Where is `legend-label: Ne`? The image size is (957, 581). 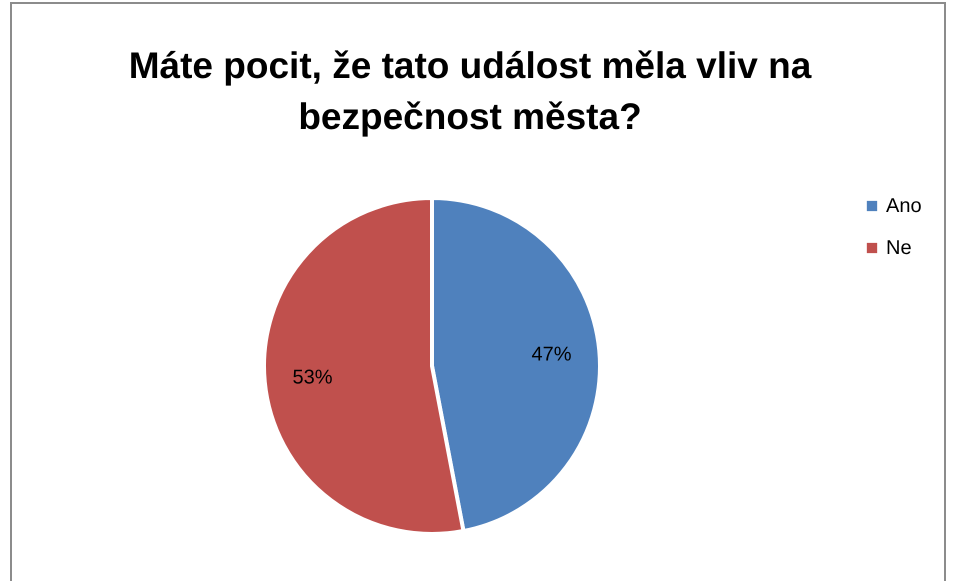
legend-label: Ne is located at coordinates (899, 248).